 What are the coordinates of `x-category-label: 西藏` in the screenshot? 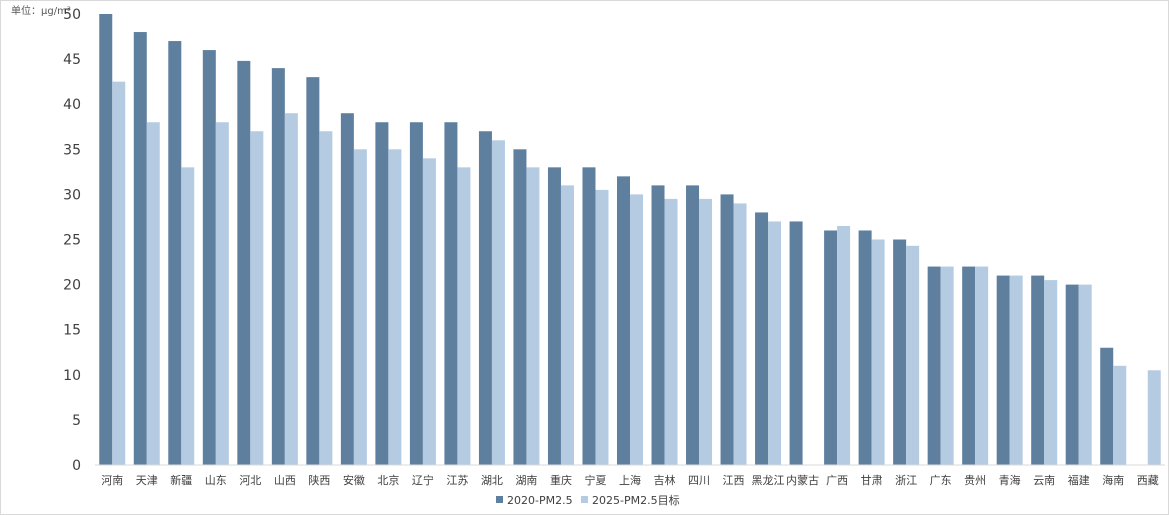 It's located at (1148, 480).